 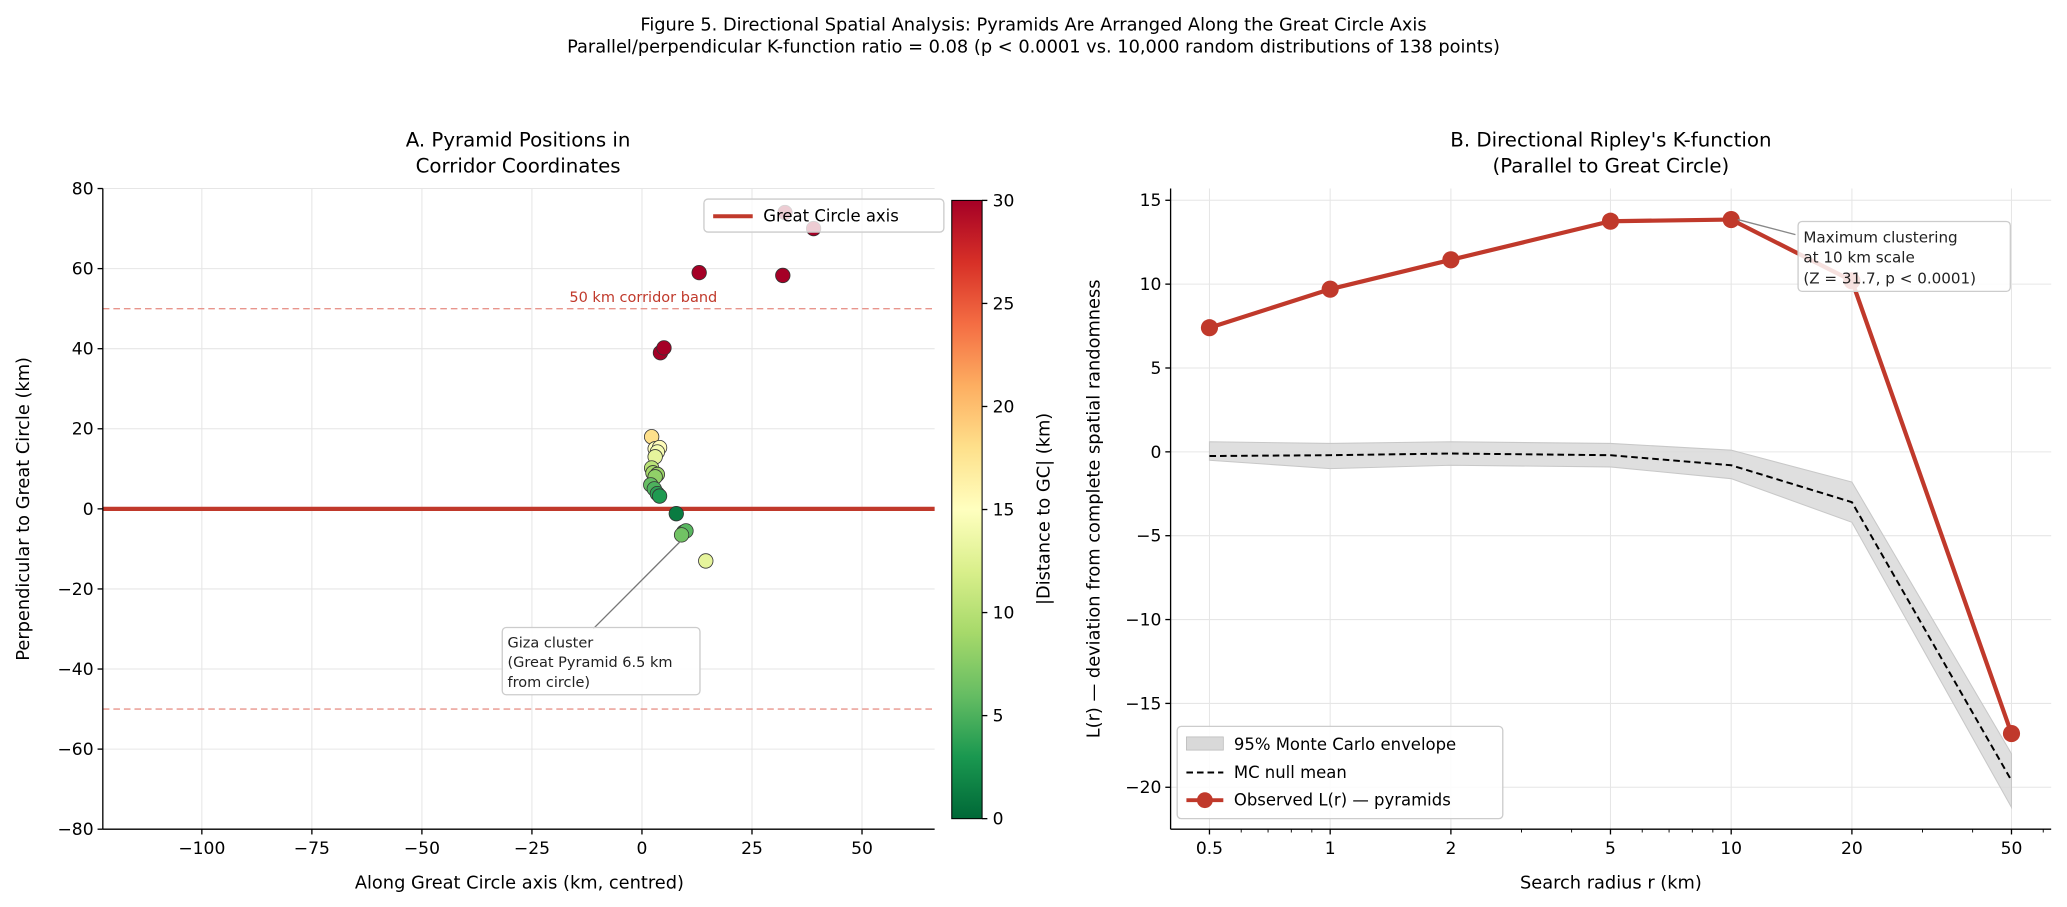 What do you see at coordinates (590, 663) in the screenshot?
I see `giza-annotation-line-2: (Great Pyramid 6.5 km` at bounding box center [590, 663].